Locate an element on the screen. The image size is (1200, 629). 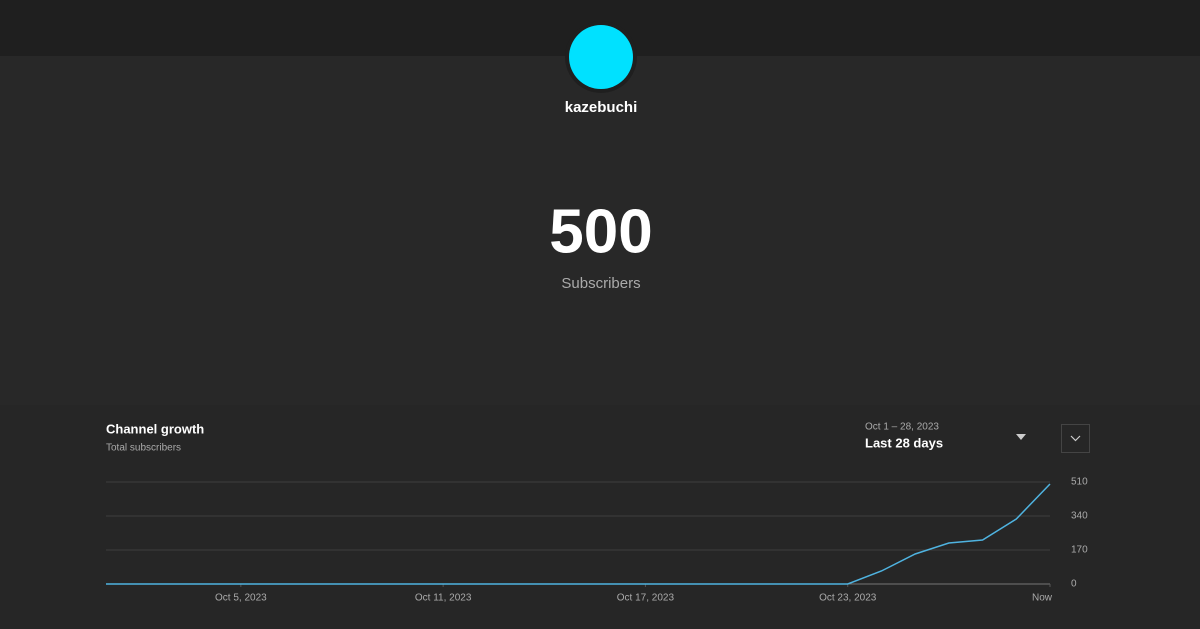
y-tick-label: 0 is located at coordinates (1074, 584).